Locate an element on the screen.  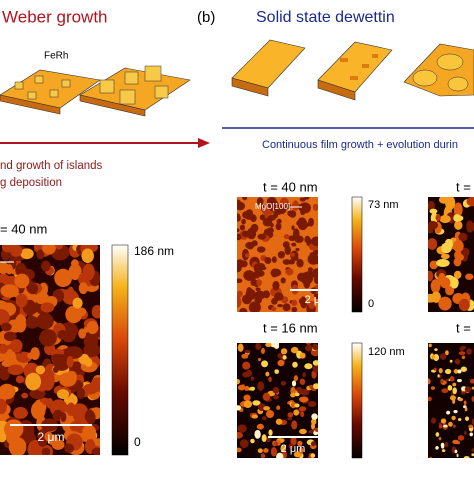
panel-label: (b) is located at coordinates (206, 17).